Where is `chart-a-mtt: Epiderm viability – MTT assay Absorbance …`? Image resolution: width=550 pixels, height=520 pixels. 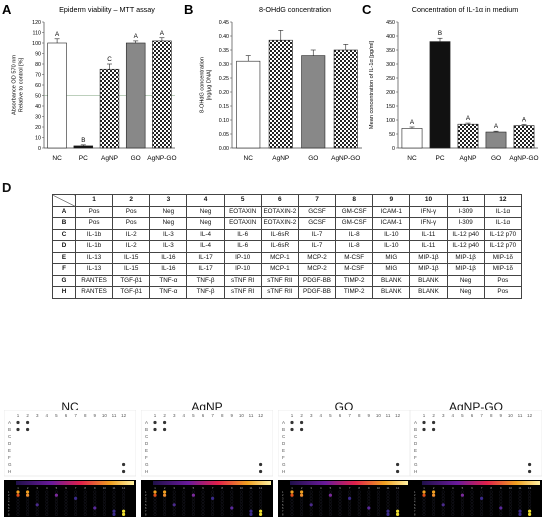 chart-a-mtt: Epiderm viability – MTT assay Absorbance … is located at coordinates (94, 83).